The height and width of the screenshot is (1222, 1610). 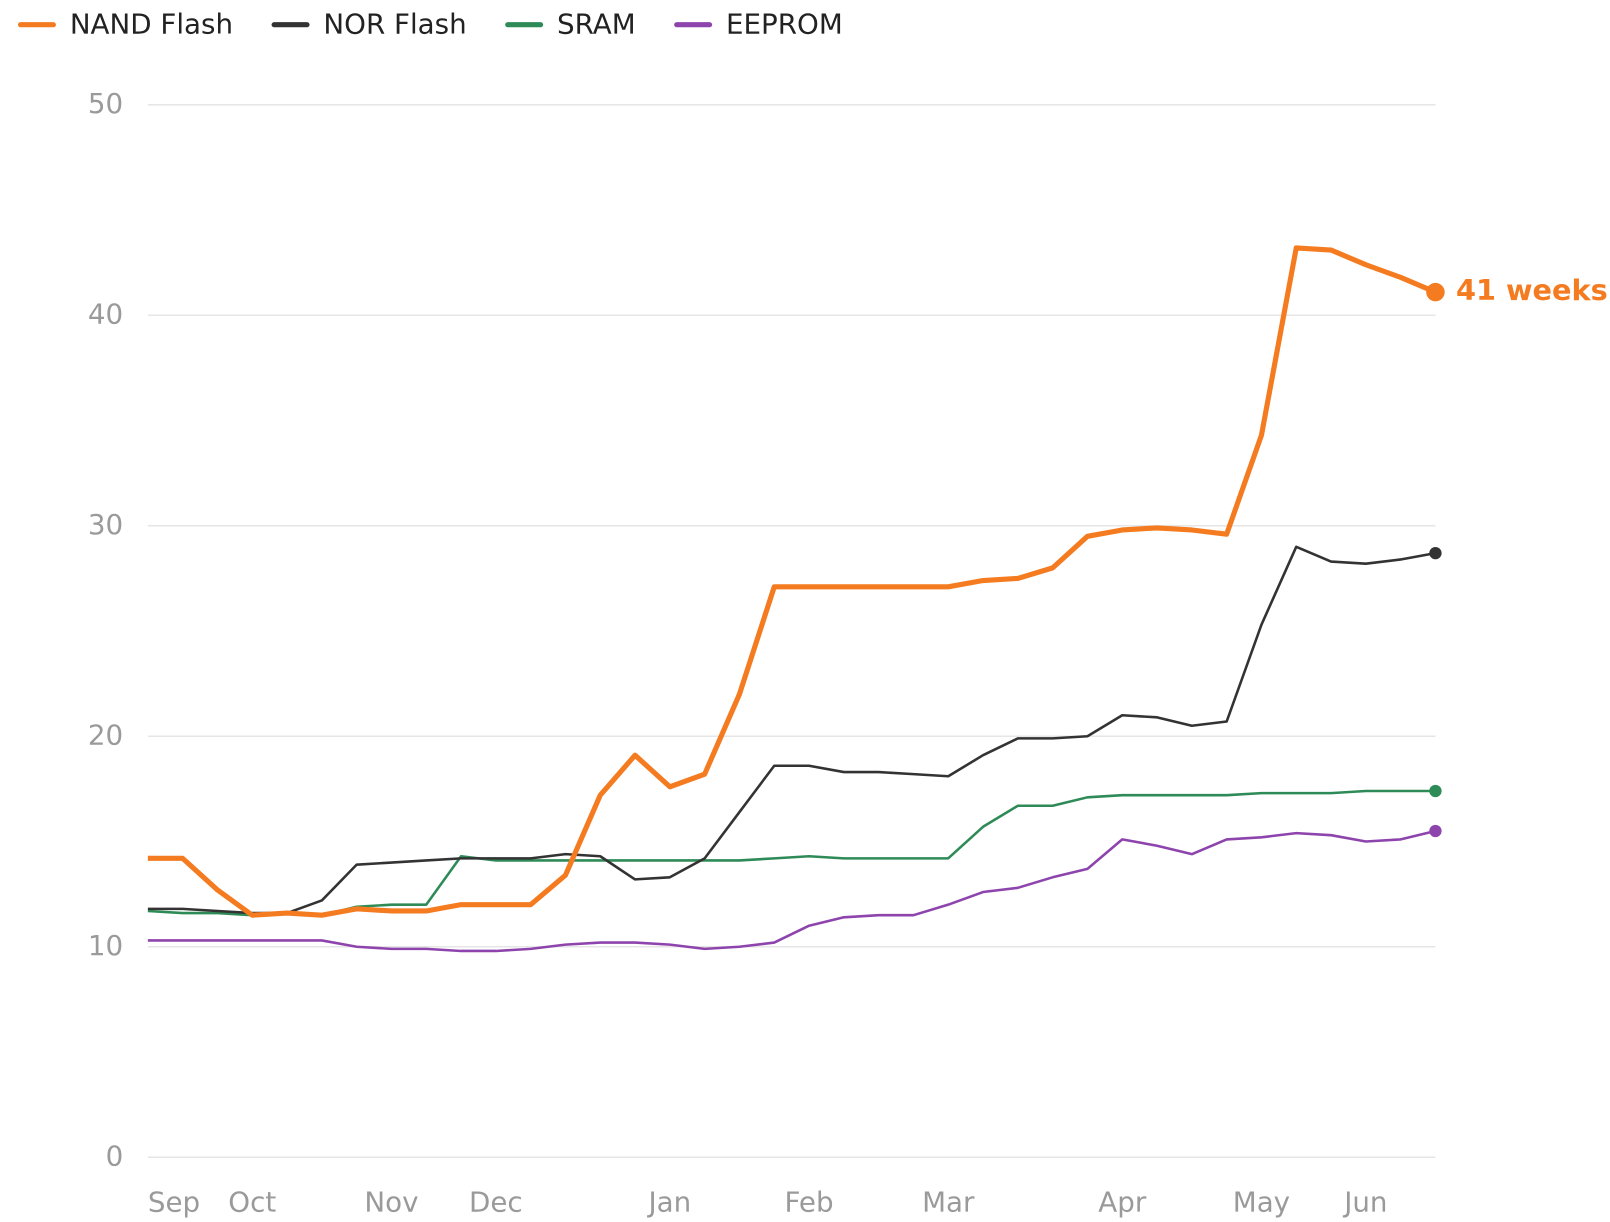 I want to click on legend-label: SRAM, so click(x=596, y=24).